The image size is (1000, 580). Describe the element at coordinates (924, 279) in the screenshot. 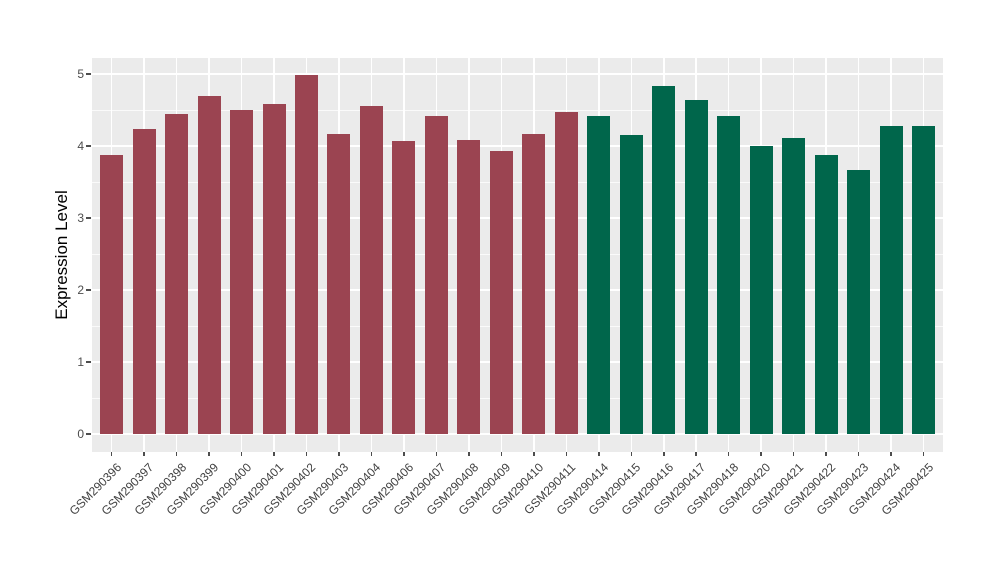

I see `bar-gsm290425` at that location.